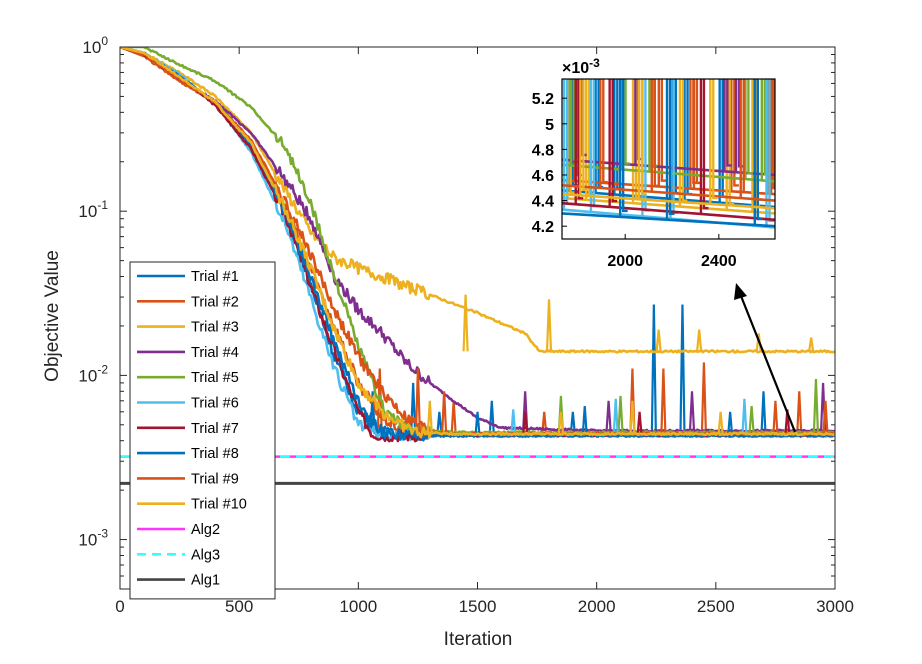 The width and height of the screenshot is (922, 664). I want to click on y-tick-exponent: 0, so click(104, 41).